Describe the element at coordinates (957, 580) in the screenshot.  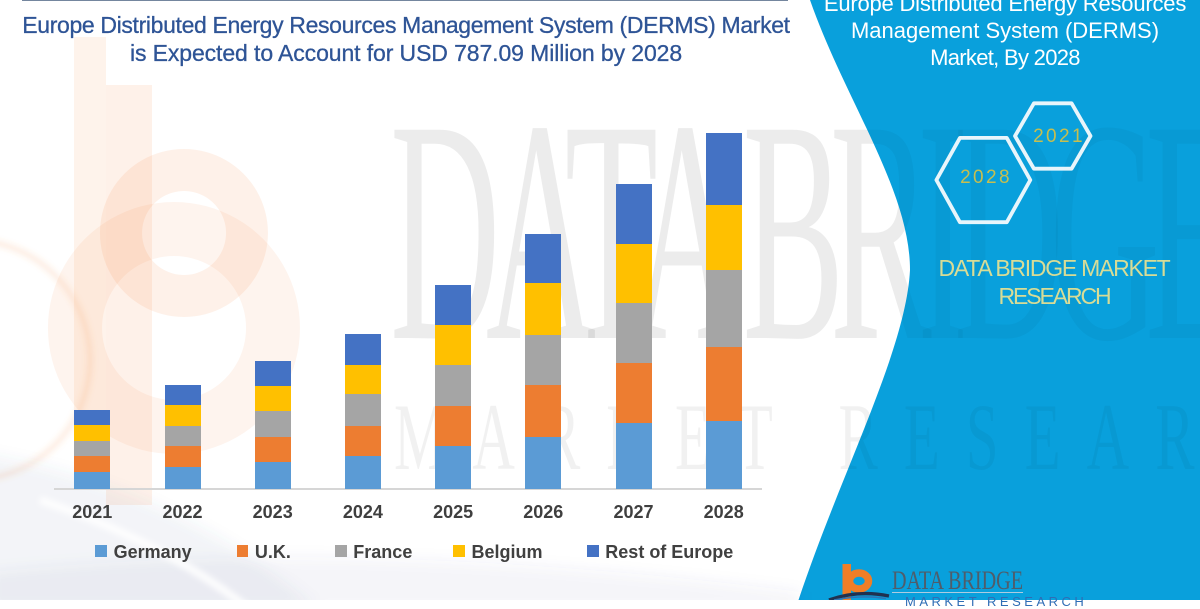
I see `svg-text: DATA BRIDGE` at that location.